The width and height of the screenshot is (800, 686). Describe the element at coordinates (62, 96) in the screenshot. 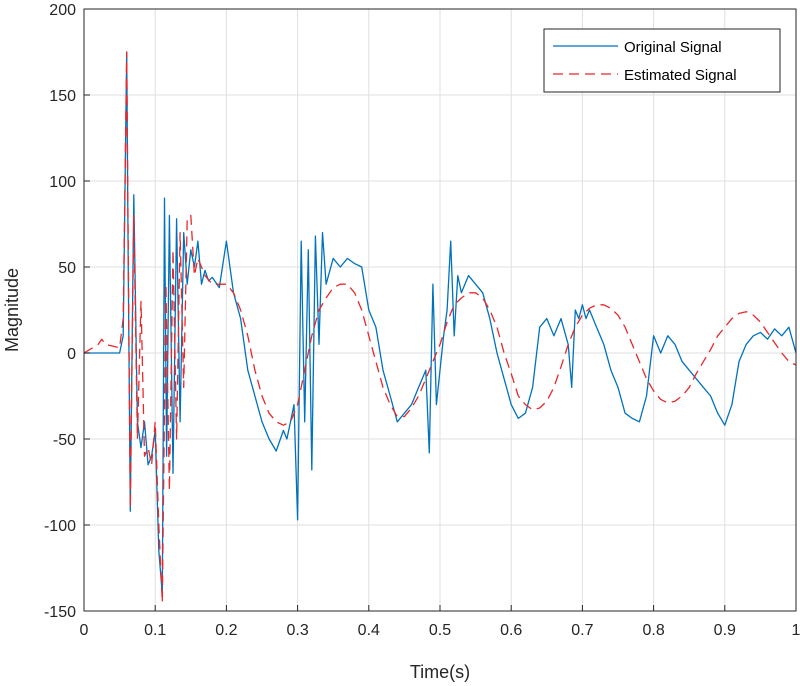

I see `y-tick-label: 150` at that location.